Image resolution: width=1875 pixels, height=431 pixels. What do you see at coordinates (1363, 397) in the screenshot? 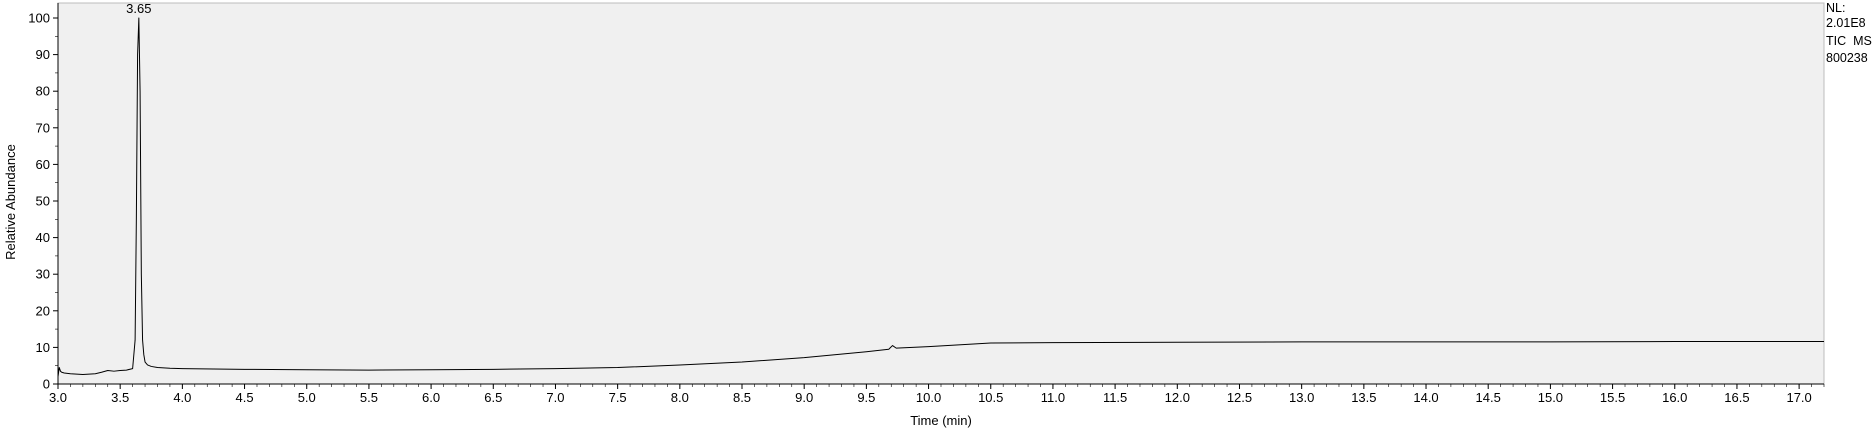
I see `x-tick-label: 13.5` at bounding box center [1363, 397].